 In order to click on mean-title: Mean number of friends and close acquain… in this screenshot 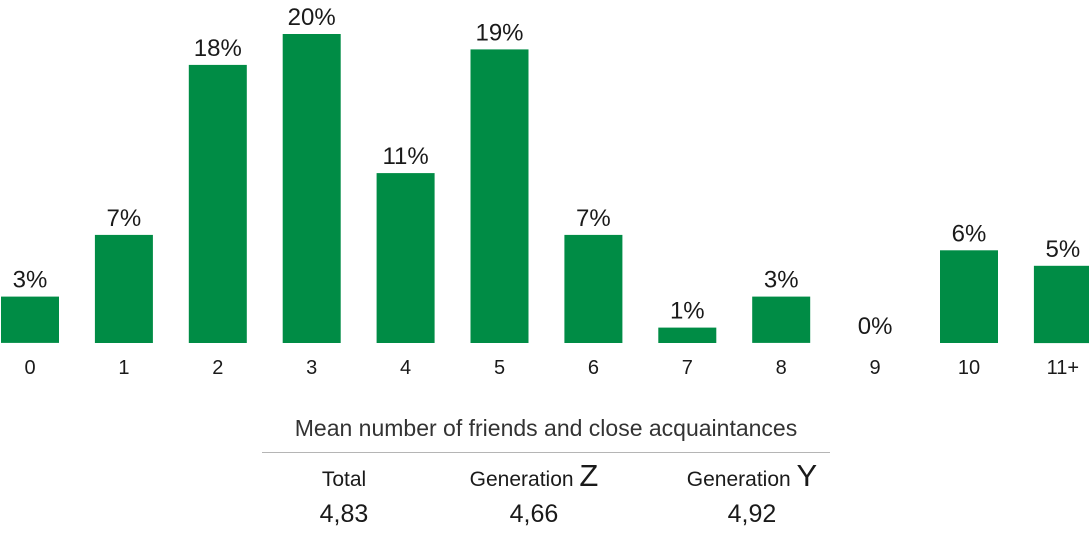, I will do `click(546, 428)`.